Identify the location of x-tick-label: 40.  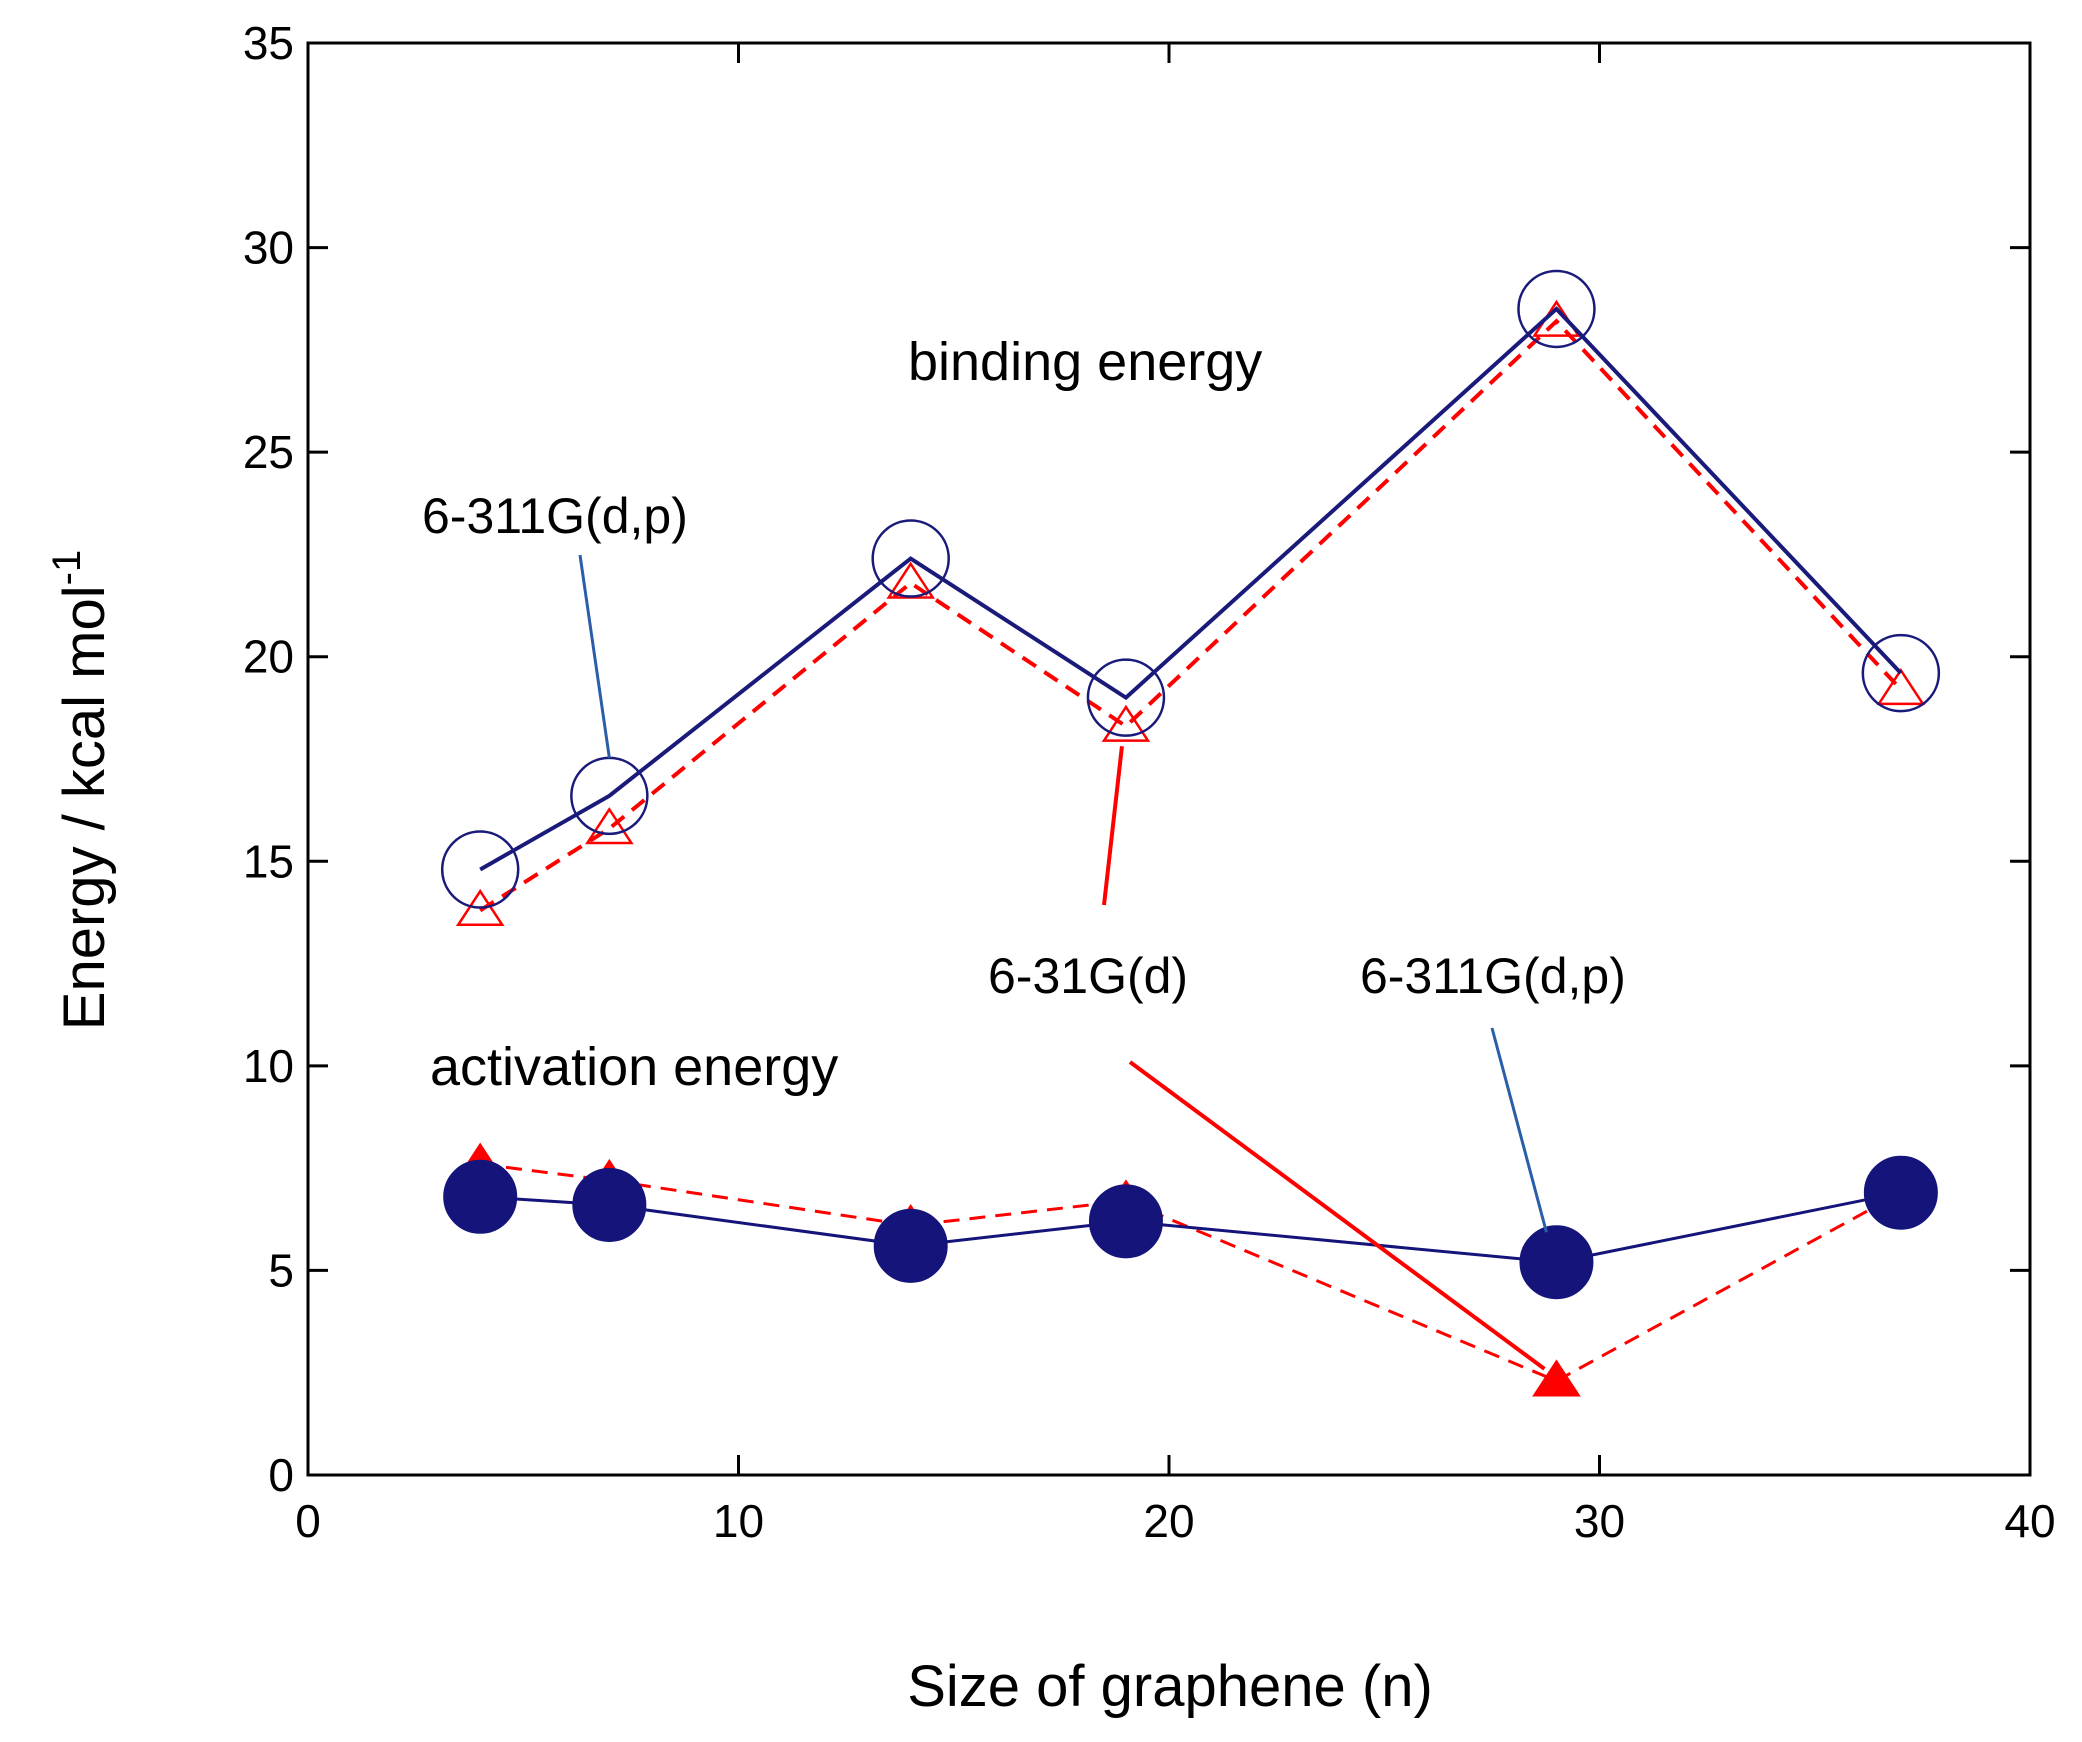
(2029, 1521).